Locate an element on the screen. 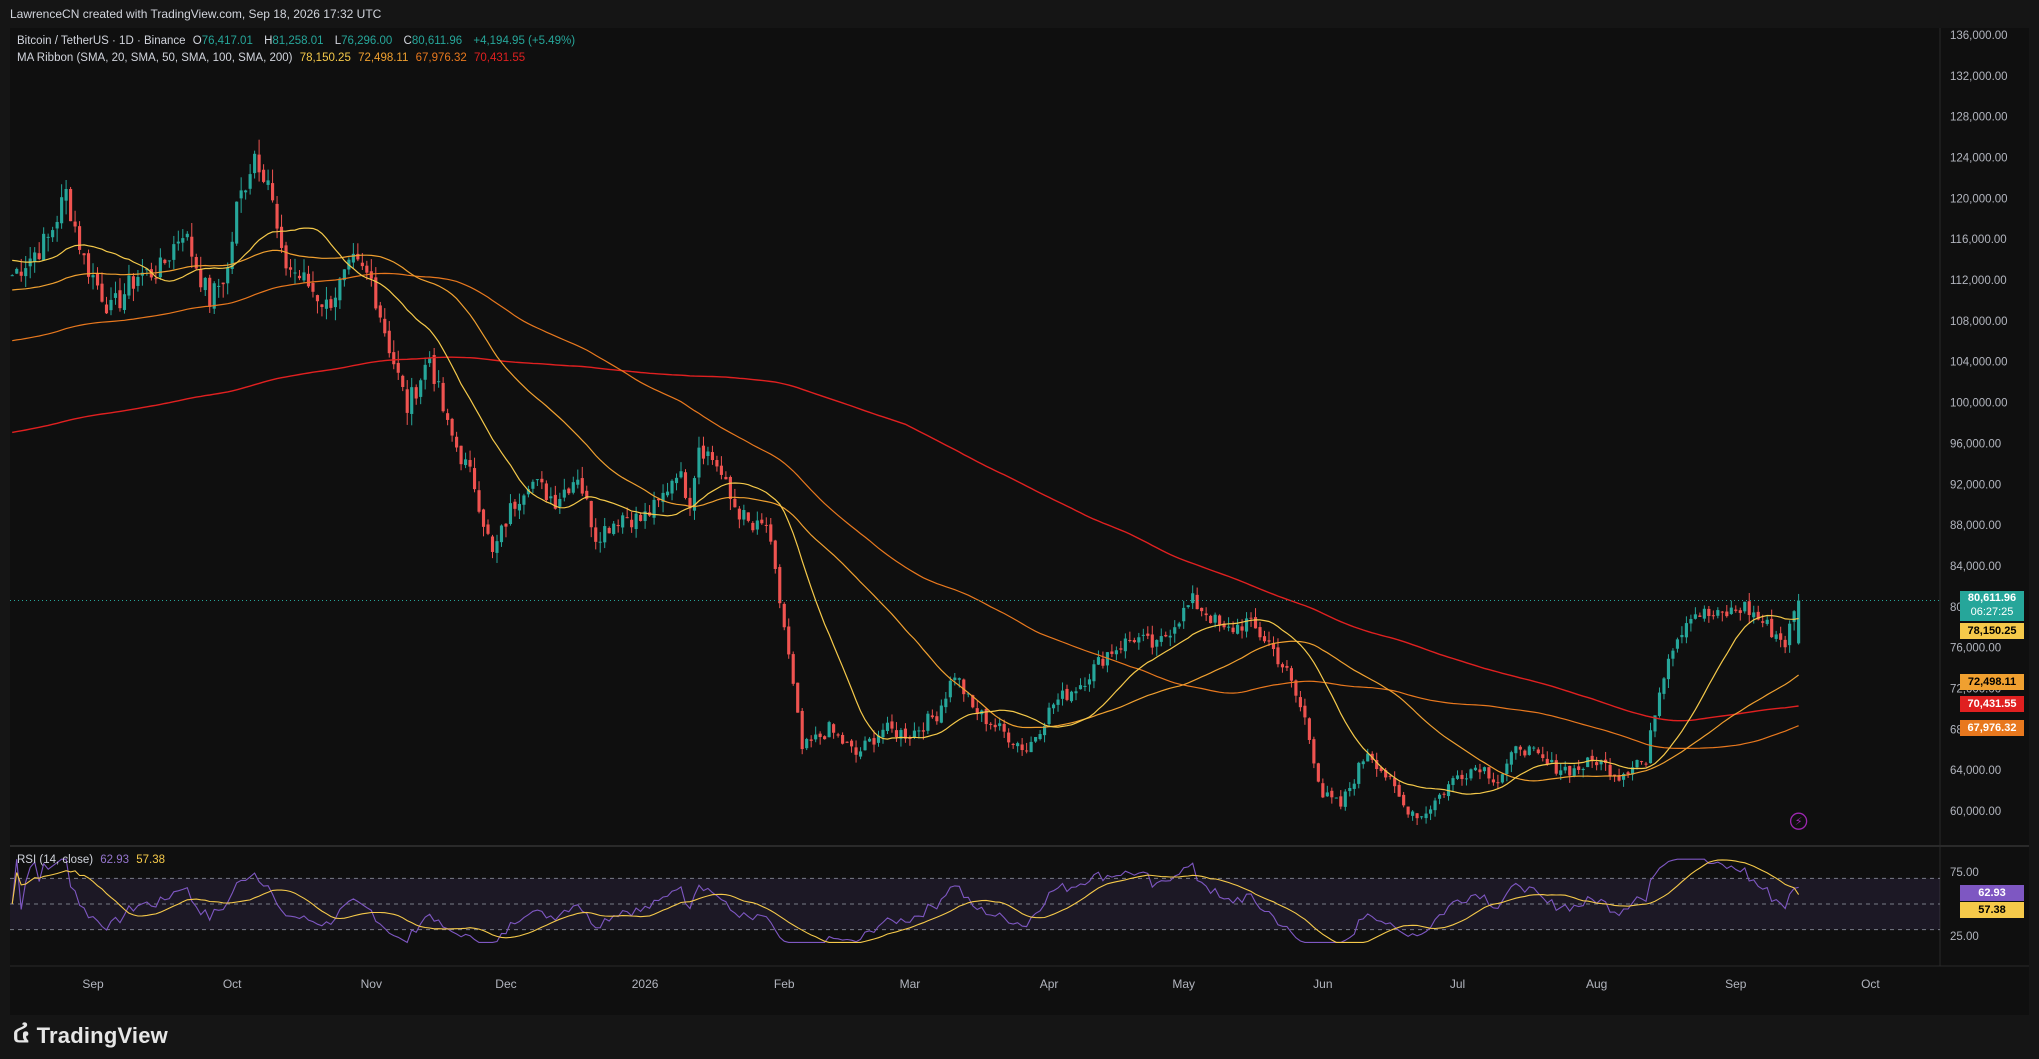 This screenshot has height=1059, width=2039. x-tick-label: 2026 is located at coordinates (645, 984).